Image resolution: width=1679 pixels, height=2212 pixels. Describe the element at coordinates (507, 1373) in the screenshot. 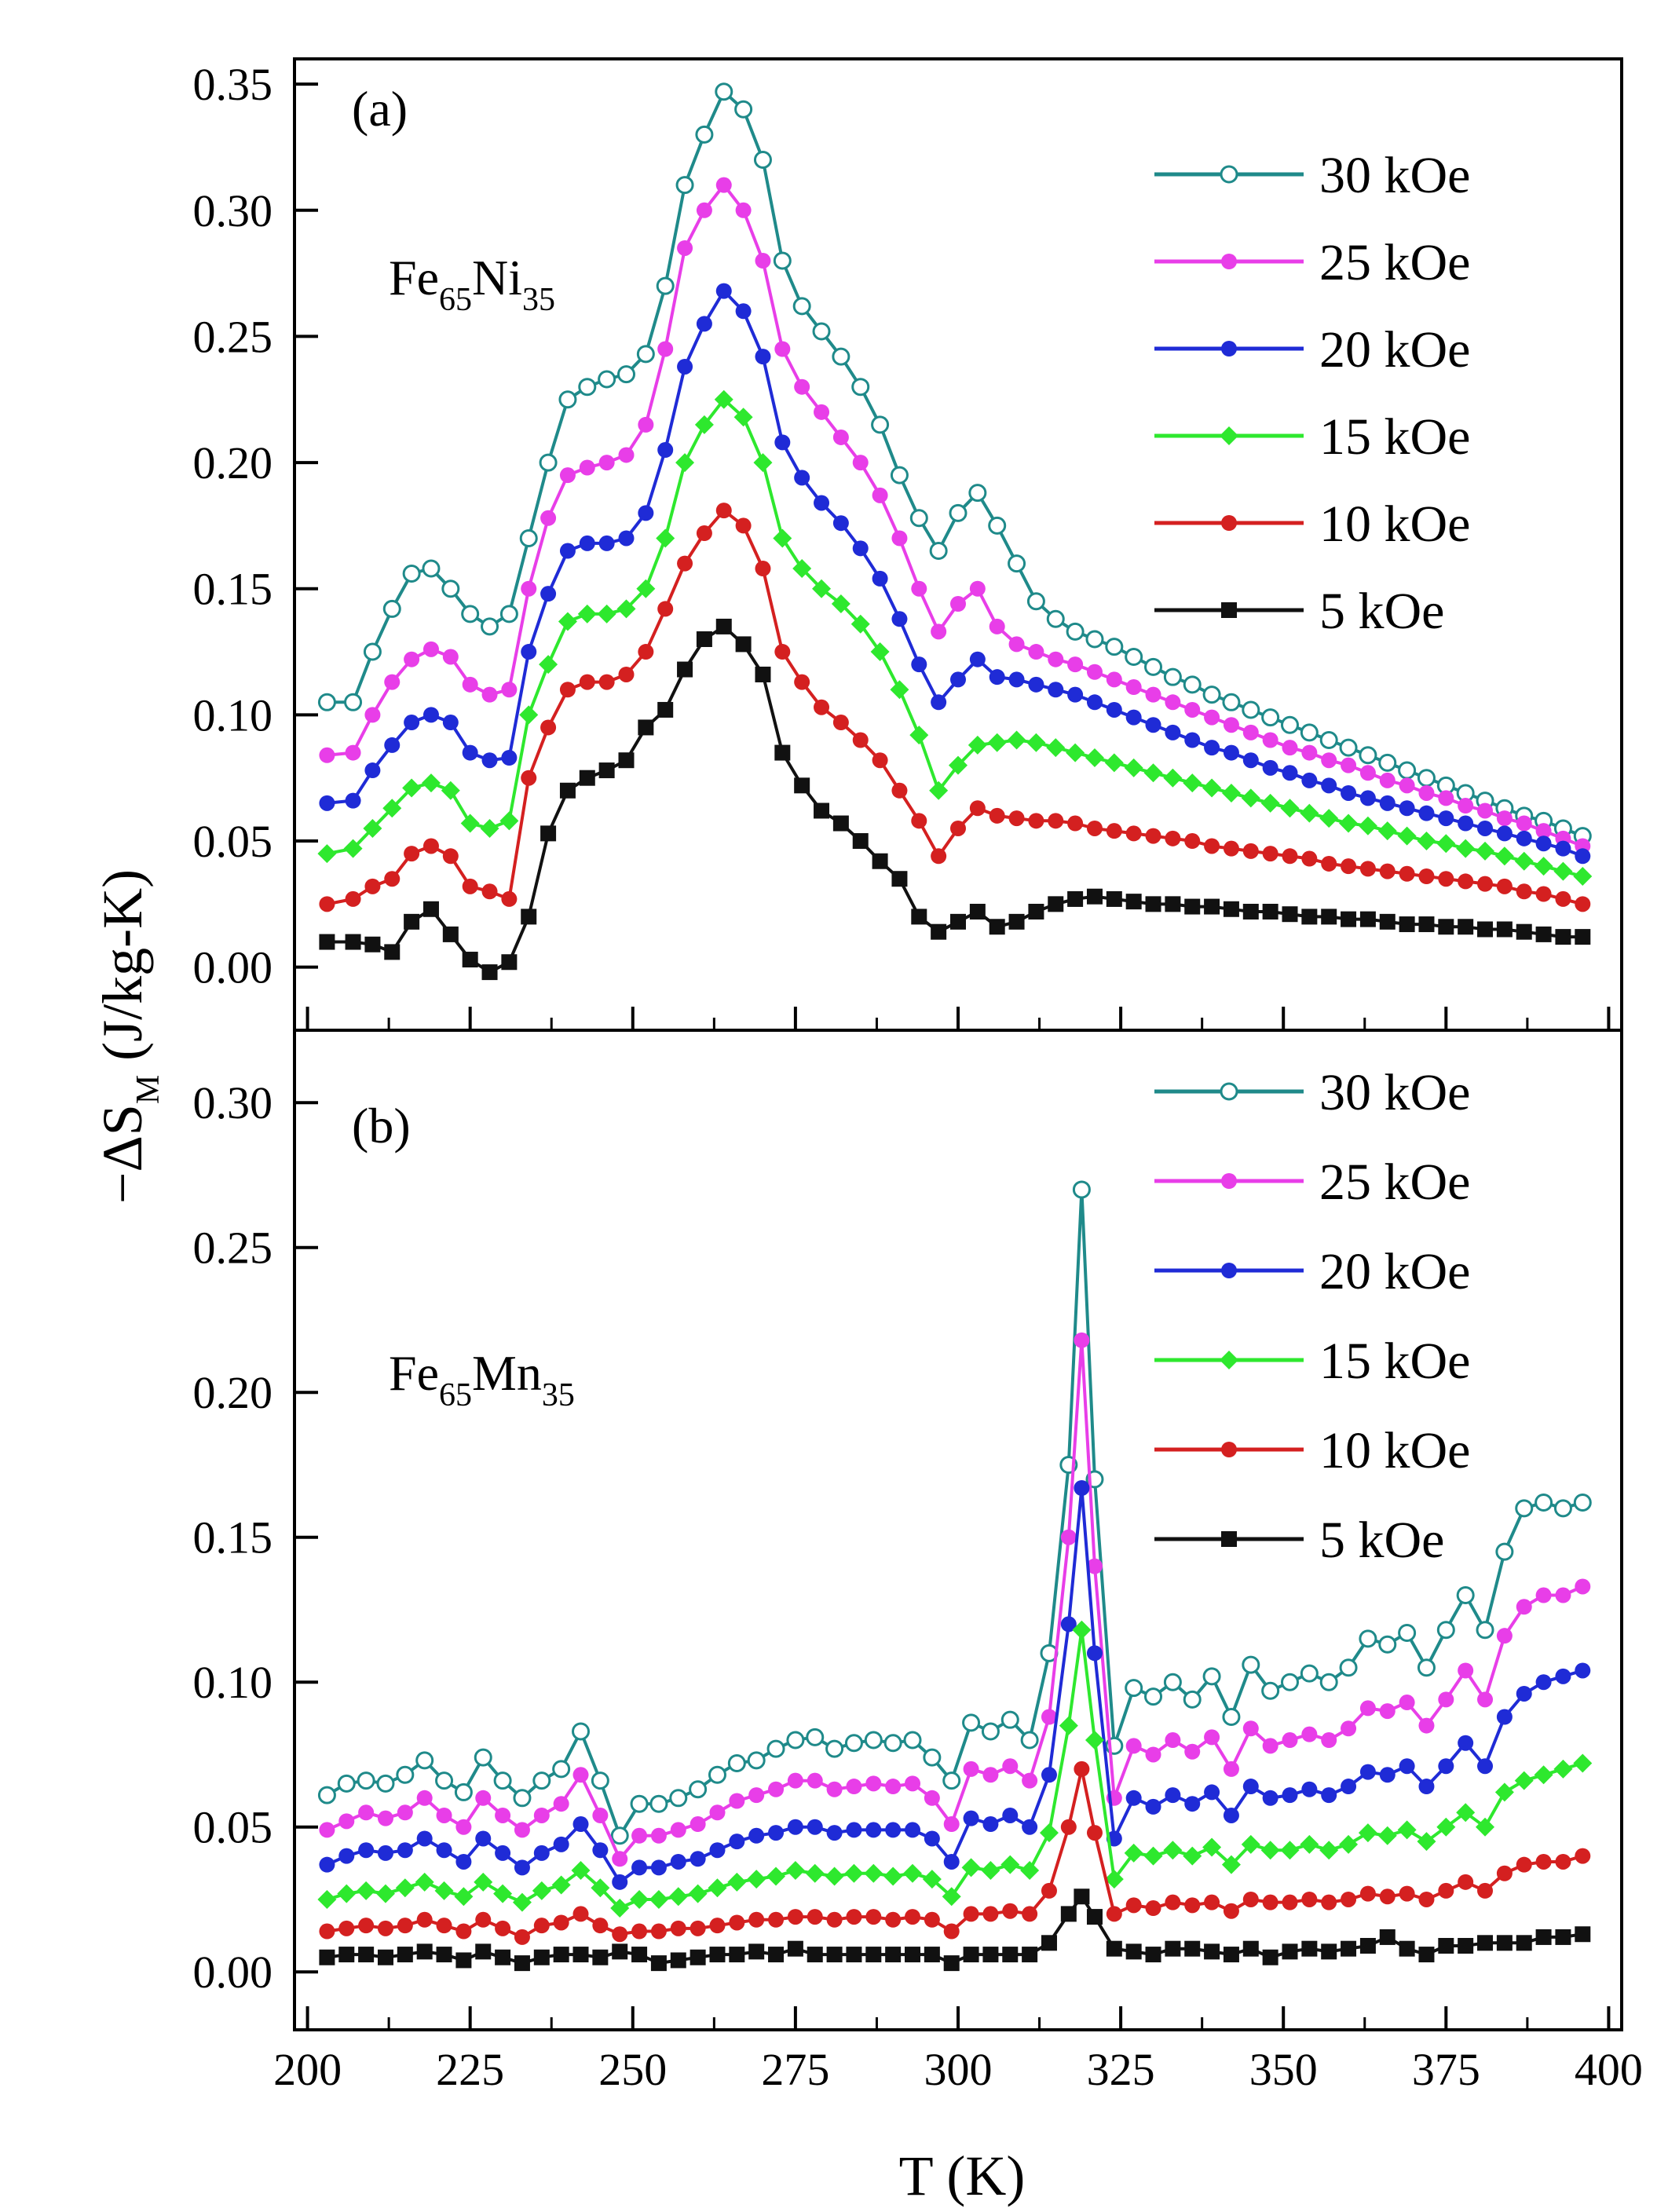

I see `panel-b-sample-mid: Mn` at that location.